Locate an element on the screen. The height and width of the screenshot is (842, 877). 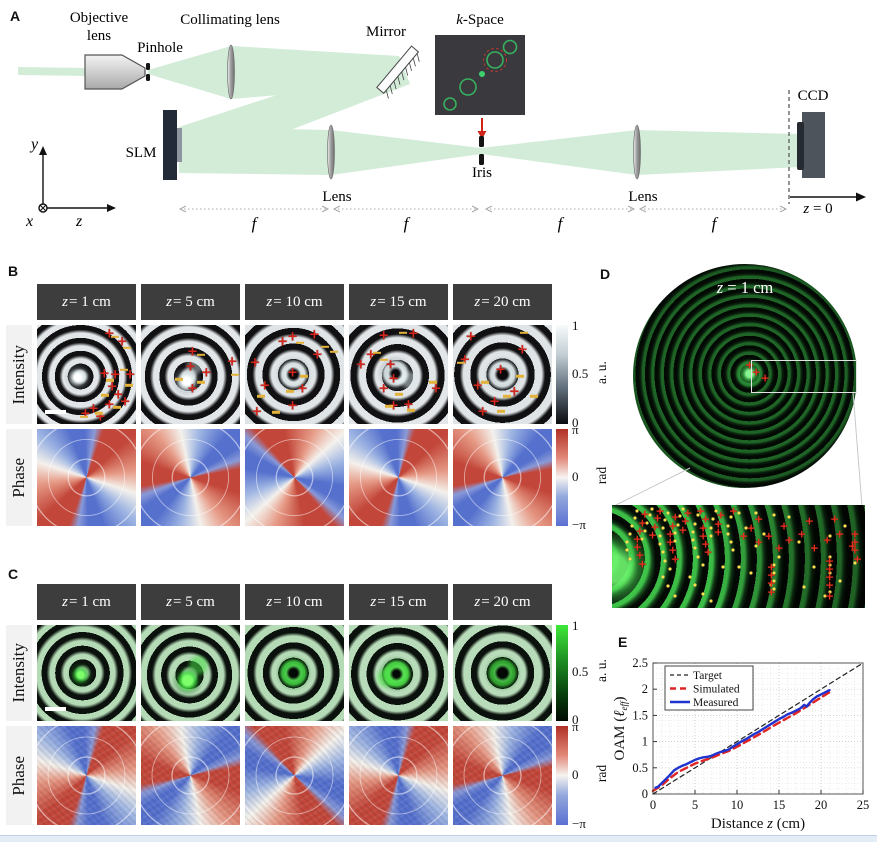
y-tick-label: 0 is located at coordinates (645, 794).